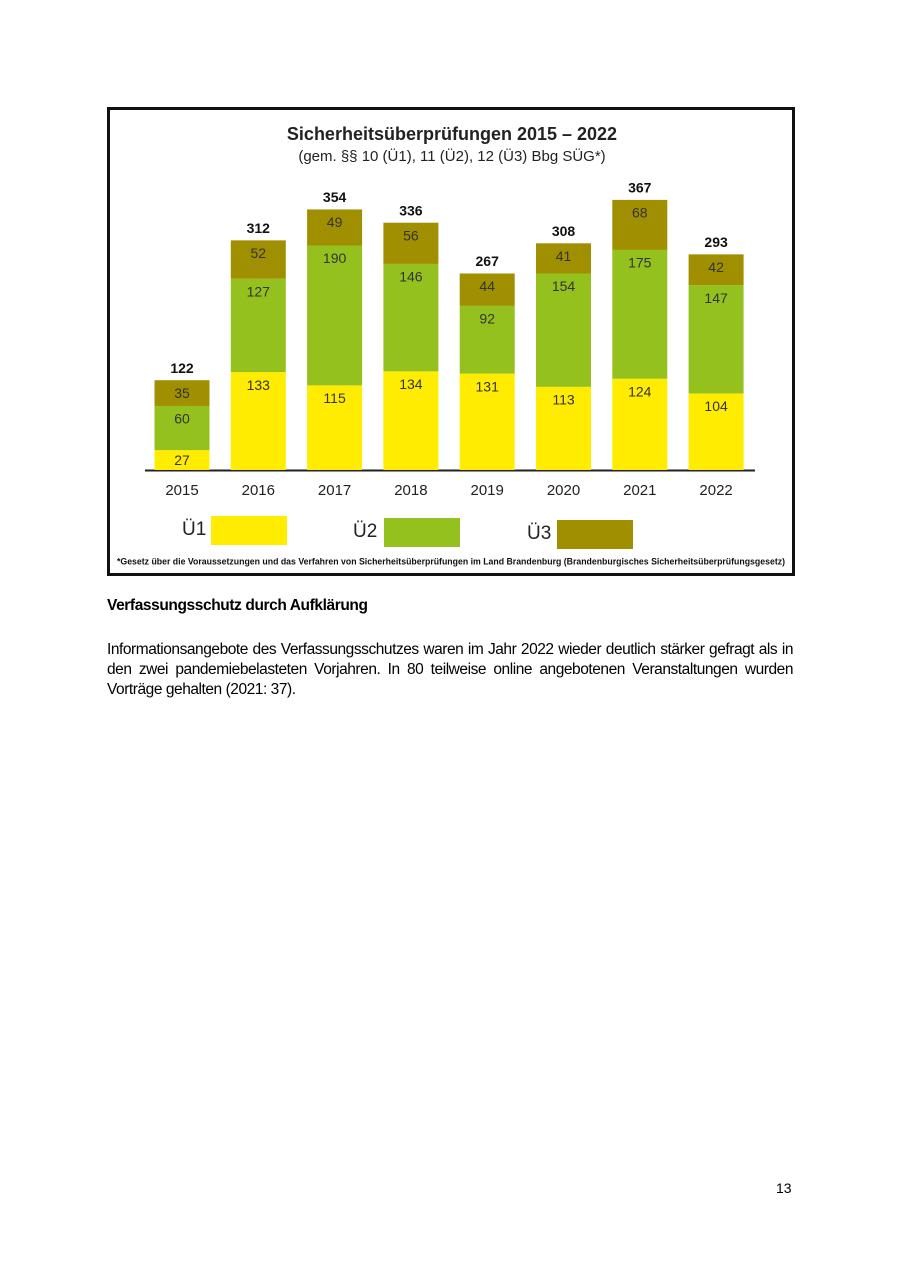  What do you see at coordinates (639, 490) in the screenshot?
I see `x-tick-label: 2021` at bounding box center [639, 490].